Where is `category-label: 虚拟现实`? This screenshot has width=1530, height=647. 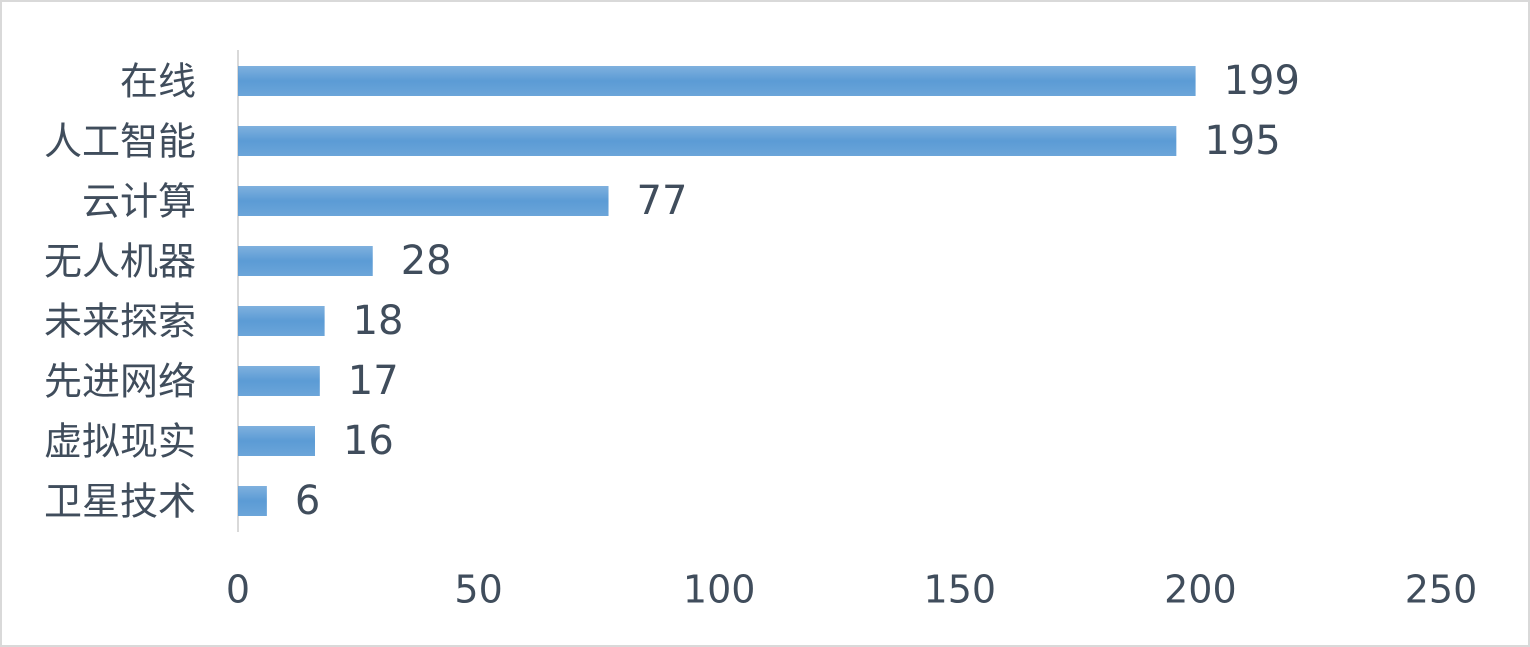
category-label: 虚拟现实 is located at coordinates (120, 442).